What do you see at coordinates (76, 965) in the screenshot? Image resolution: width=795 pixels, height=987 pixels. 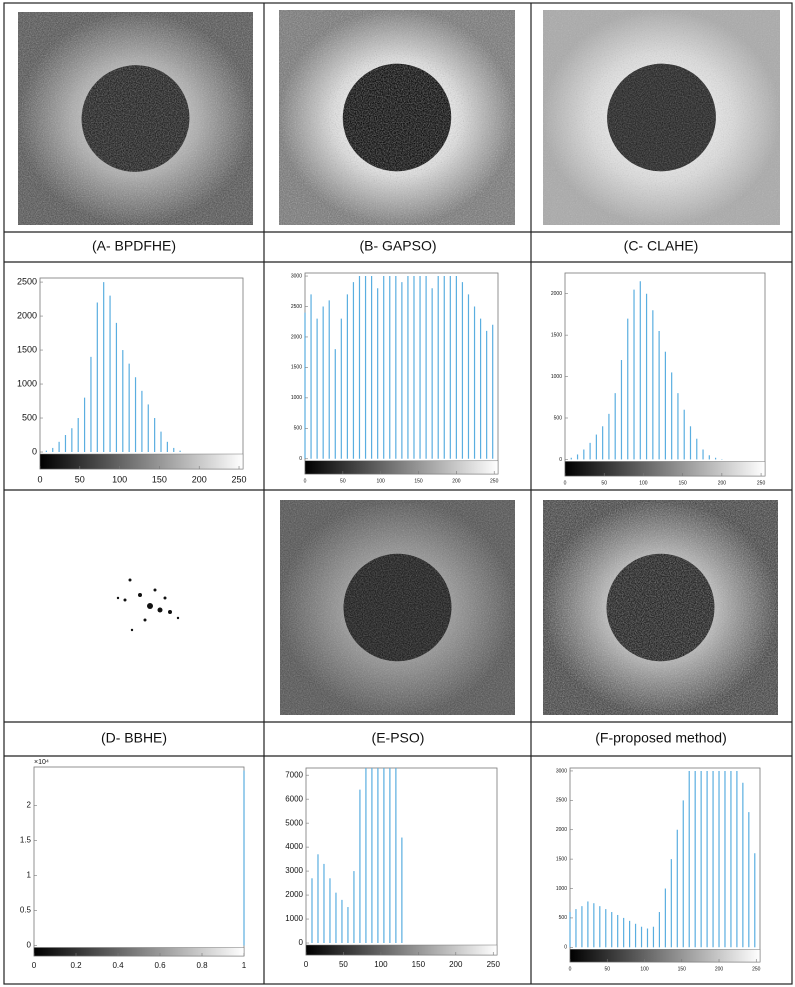 I see `x-tick-label: 0.2` at bounding box center [76, 965].